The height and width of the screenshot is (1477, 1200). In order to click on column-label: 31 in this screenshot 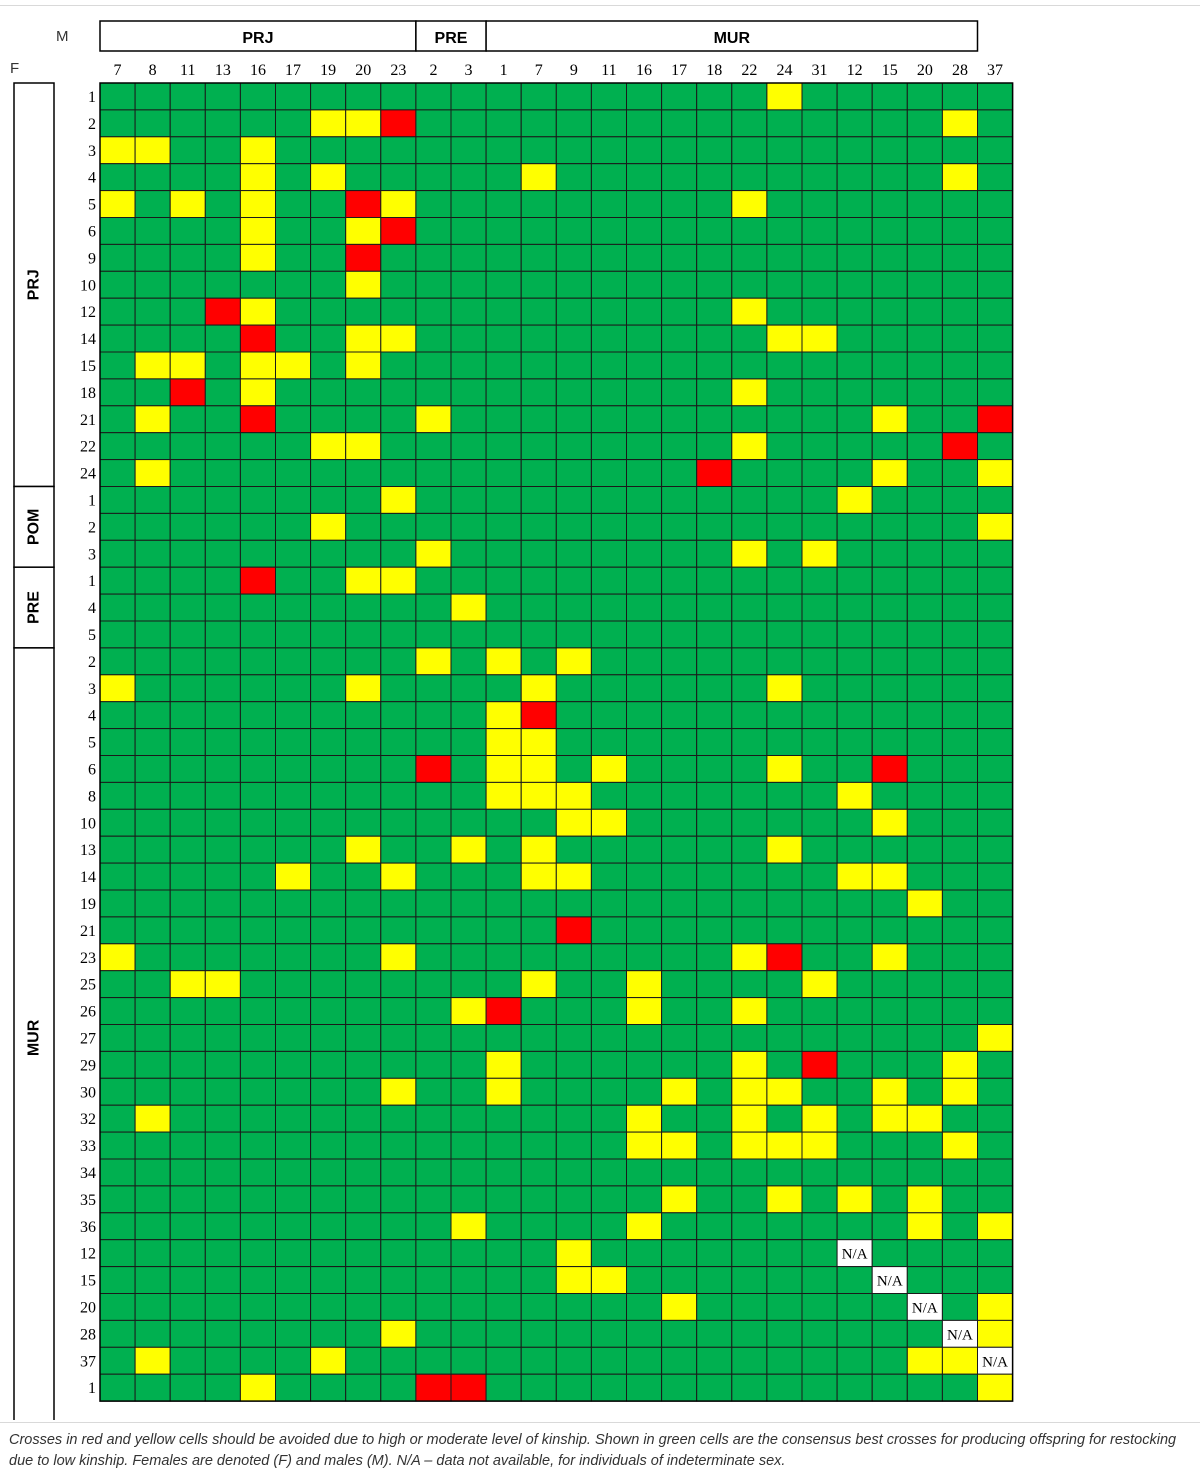, I will do `click(820, 70)`.